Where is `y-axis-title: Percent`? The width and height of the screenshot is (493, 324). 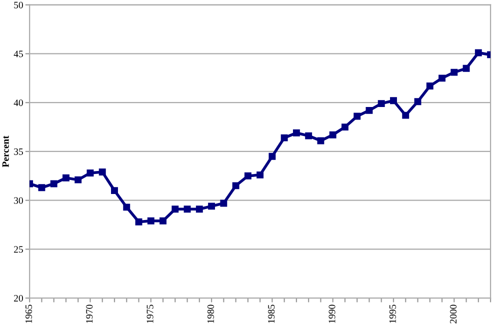
y-axis-title: Percent is located at coordinates (5, 152).